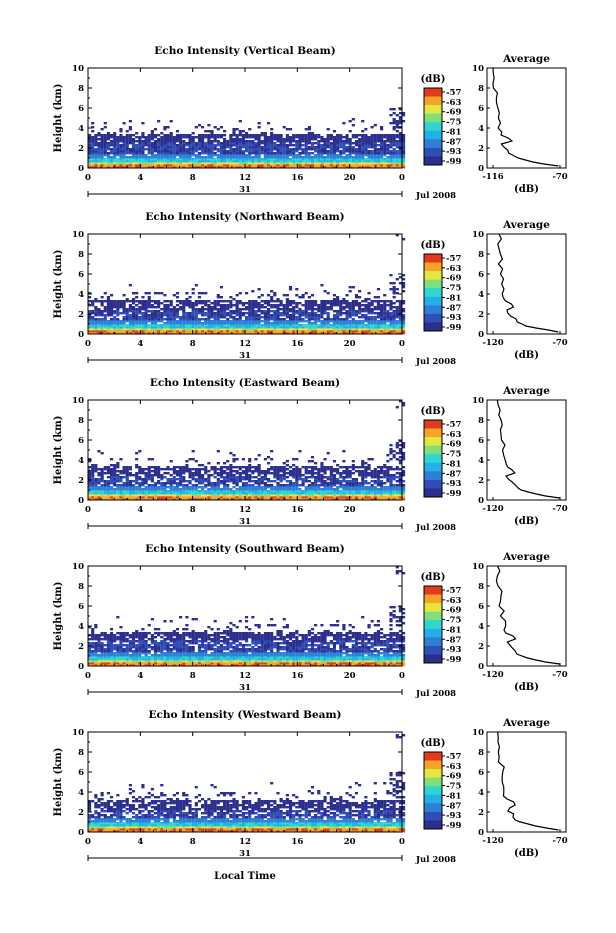 The image size is (616, 933). Describe the element at coordinates (435, 362) in the screenshot. I see `month-label: Jul 2008` at that location.